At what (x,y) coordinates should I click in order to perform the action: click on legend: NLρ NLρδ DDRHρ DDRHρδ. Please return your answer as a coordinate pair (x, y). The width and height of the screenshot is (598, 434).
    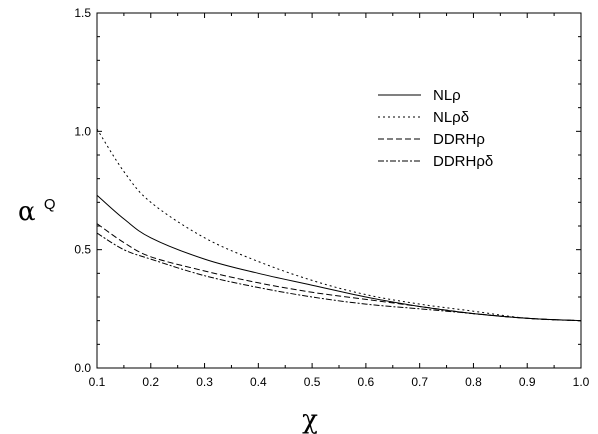
    Looking at the image, I should click on (435, 128).